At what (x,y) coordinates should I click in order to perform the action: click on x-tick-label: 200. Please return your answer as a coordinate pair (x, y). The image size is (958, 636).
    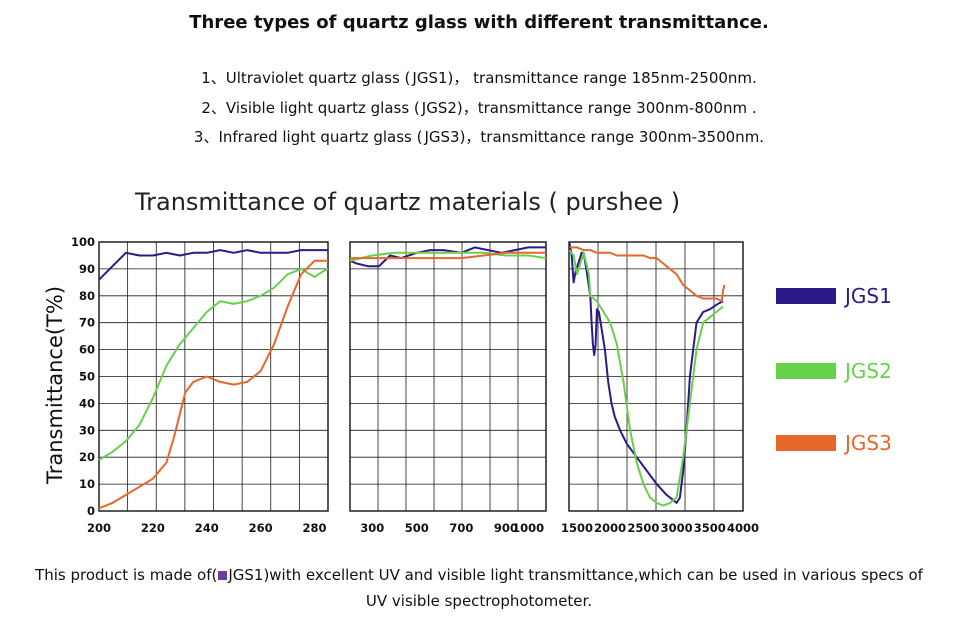
    Looking at the image, I should click on (99, 528).